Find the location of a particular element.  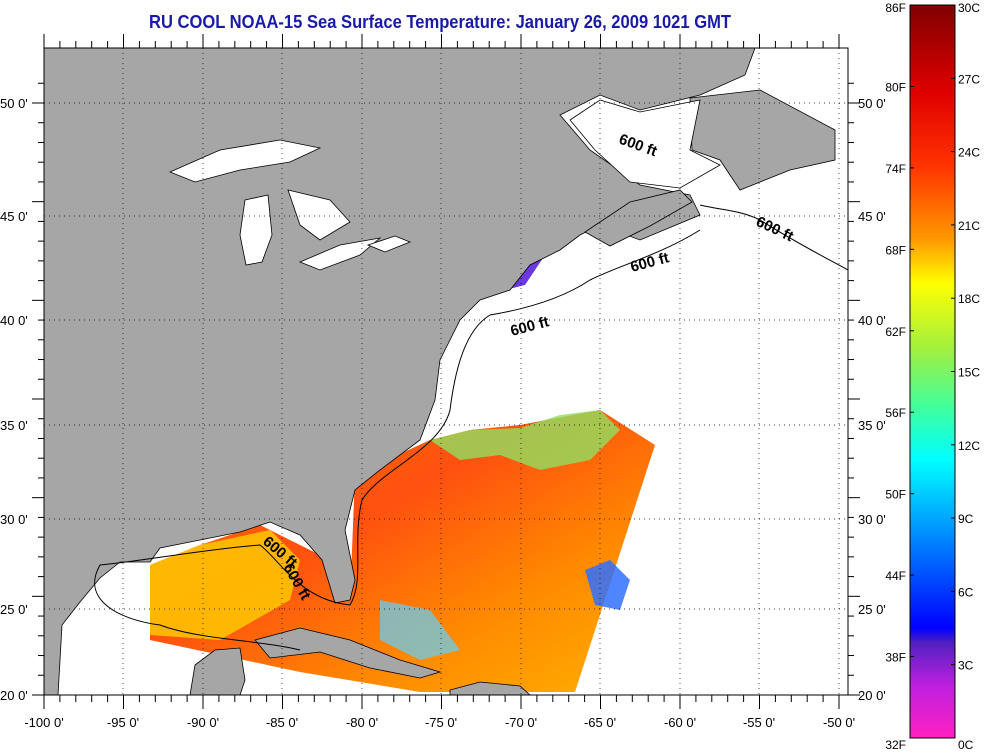

colorbar-c-label: 24C is located at coordinates (969, 153).